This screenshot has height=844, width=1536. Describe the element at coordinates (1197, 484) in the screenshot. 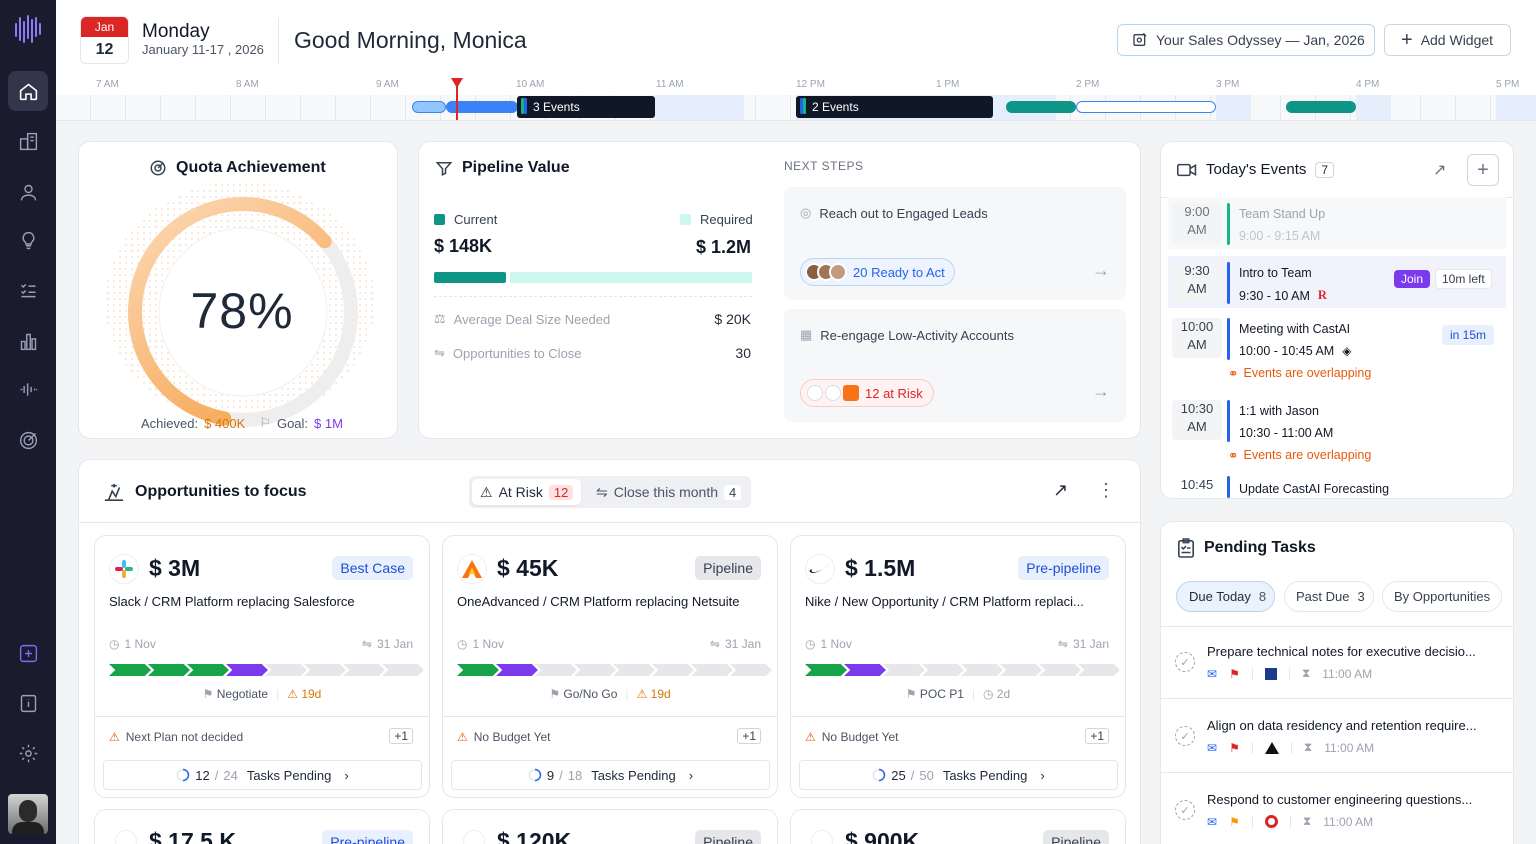

I see `event-hour: 10:45` at that location.